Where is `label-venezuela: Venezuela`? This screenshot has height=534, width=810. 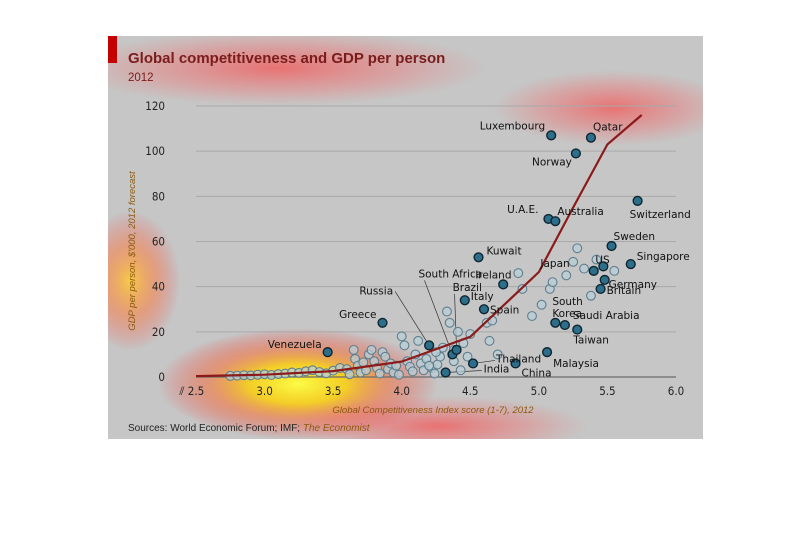
label-venezuela: Venezuela is located at coordinates (295, 345).